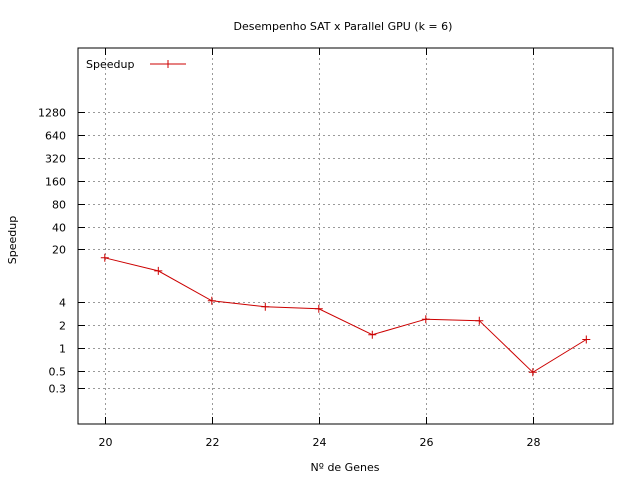  Describe the element at coordinates (62, 326) in the screenshot. I see `y-tick-label: 2` at that location.